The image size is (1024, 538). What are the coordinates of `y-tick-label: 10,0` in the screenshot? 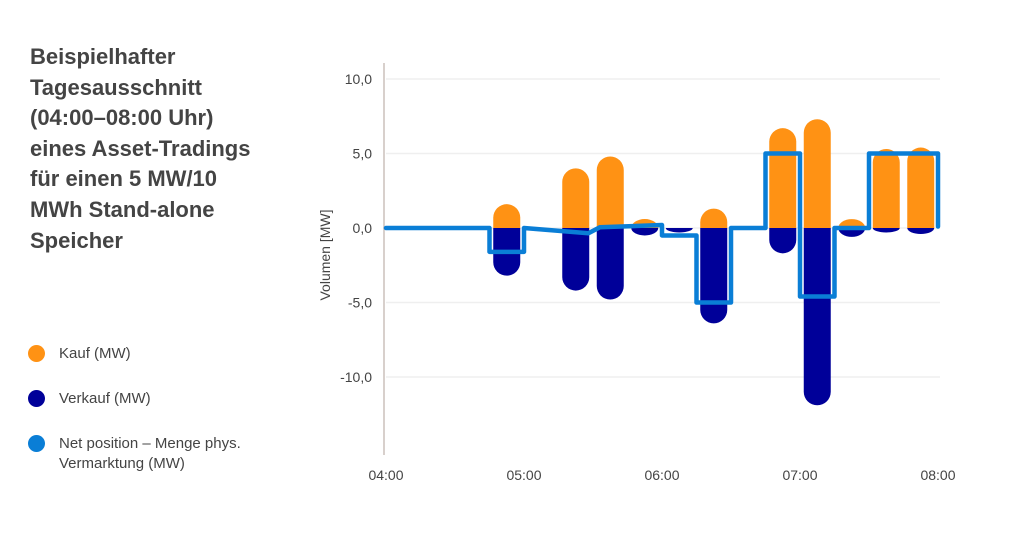 It's located at (358, 79).